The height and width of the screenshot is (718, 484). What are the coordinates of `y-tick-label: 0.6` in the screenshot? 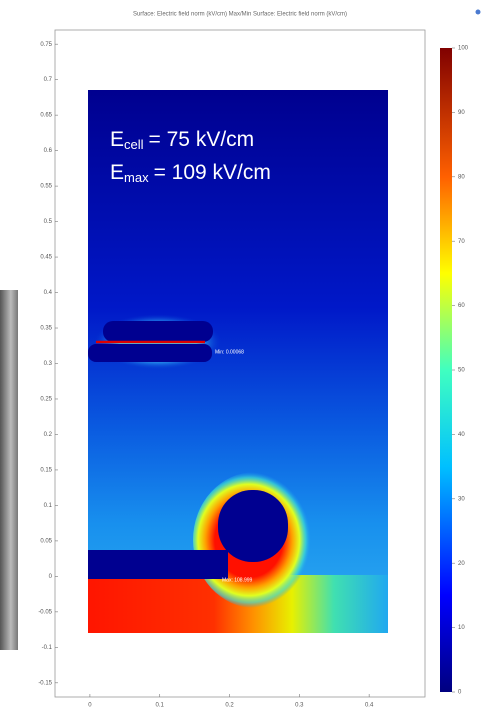 It's located at (48, 151).